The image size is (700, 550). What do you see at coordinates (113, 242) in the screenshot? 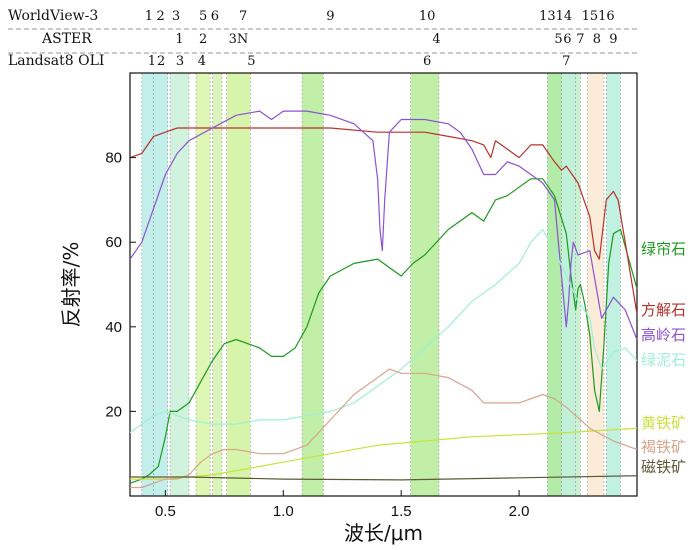
I see `y-tick-label: 60` at bounding box center [113, 242].